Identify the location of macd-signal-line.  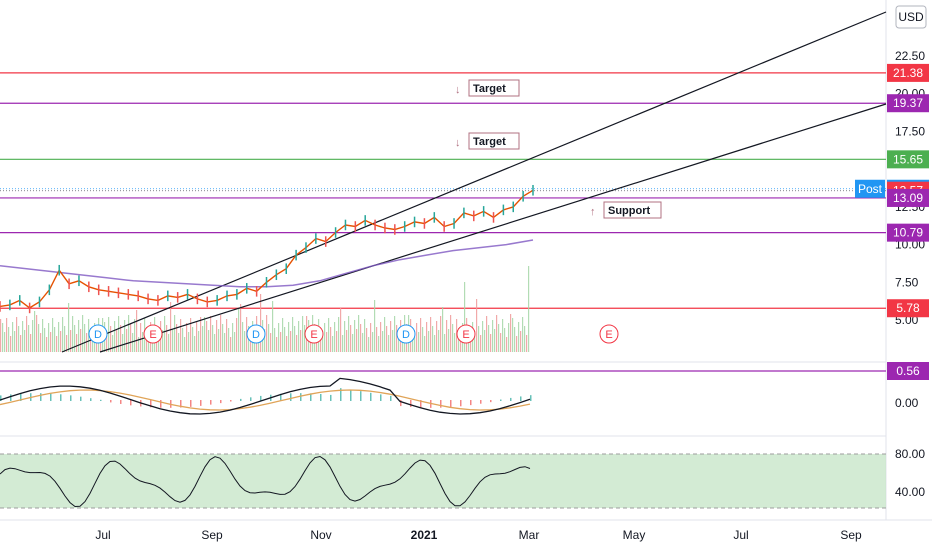
(265, 400).